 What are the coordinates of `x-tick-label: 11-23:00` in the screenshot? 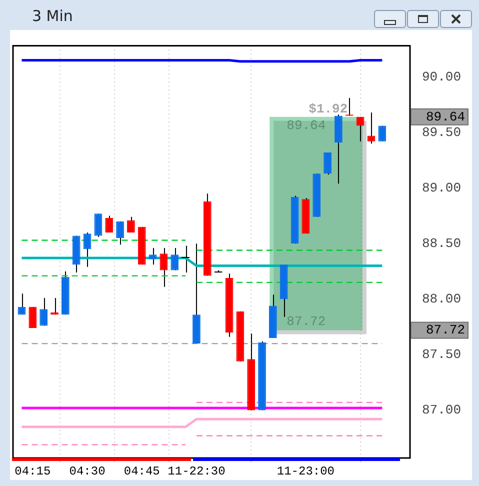 It's located at (305, 471).